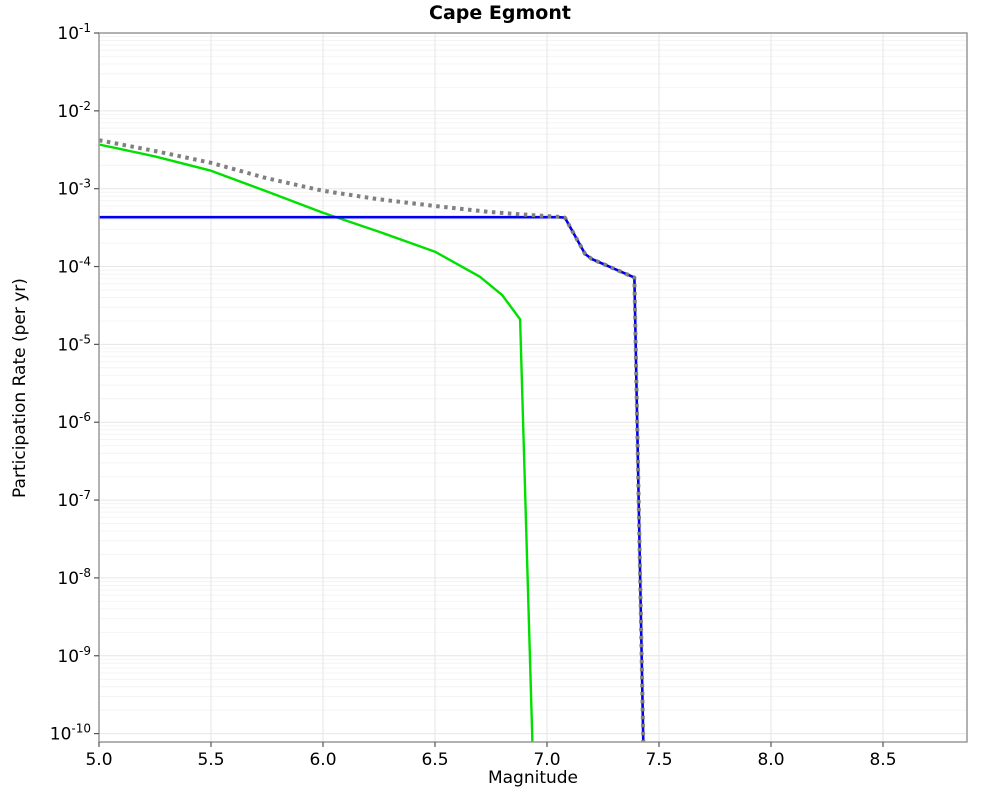 This screenshot has width=1000, height=800. Describe the element at coordinates (74, 188) in the screenshot. I see `y-tick-label: 10⁻³` at that location.